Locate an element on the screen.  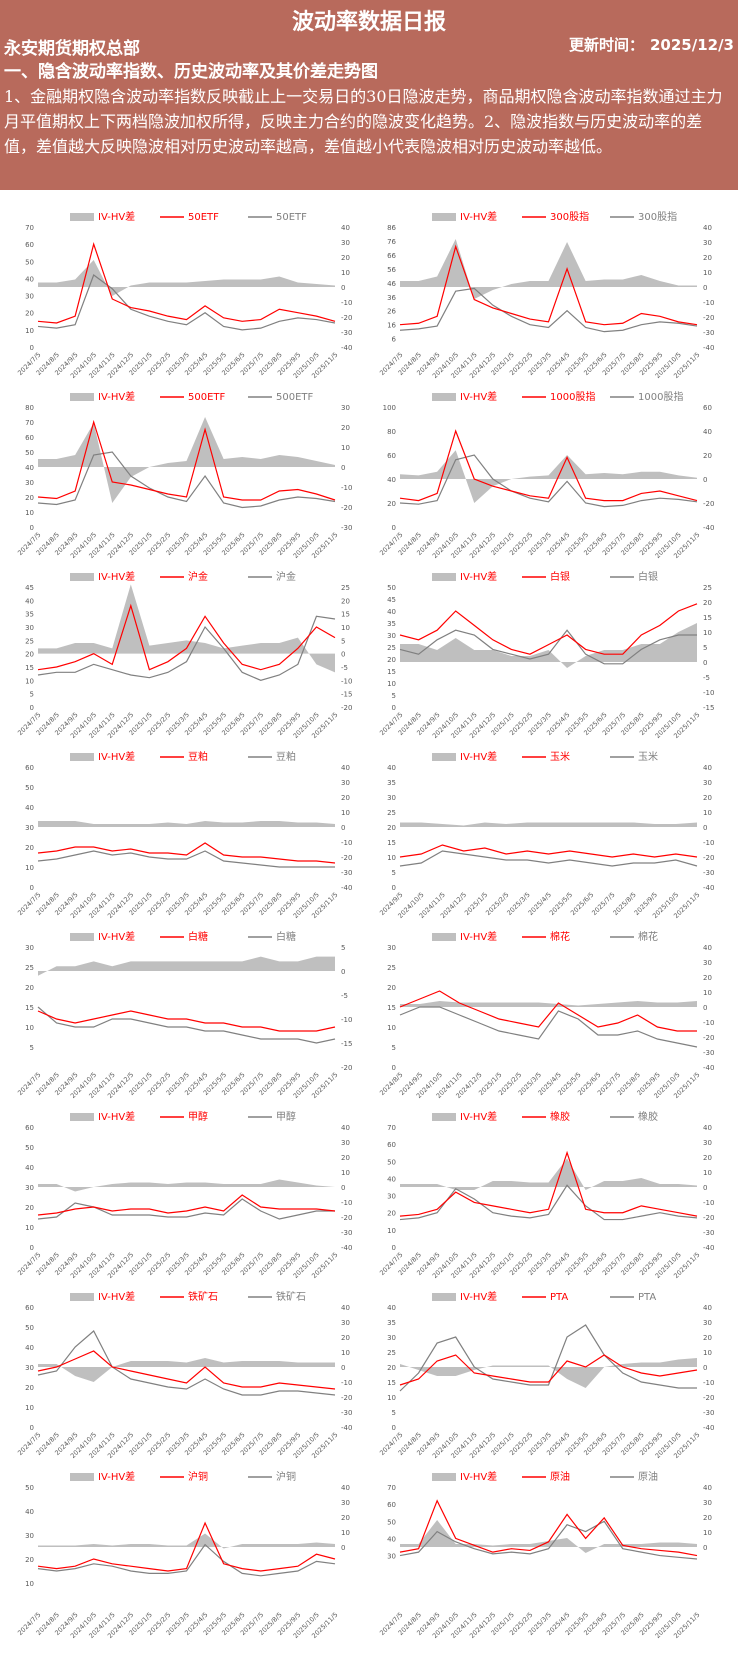
legend-label: 1000股指 is located at coordinates (572, 396).